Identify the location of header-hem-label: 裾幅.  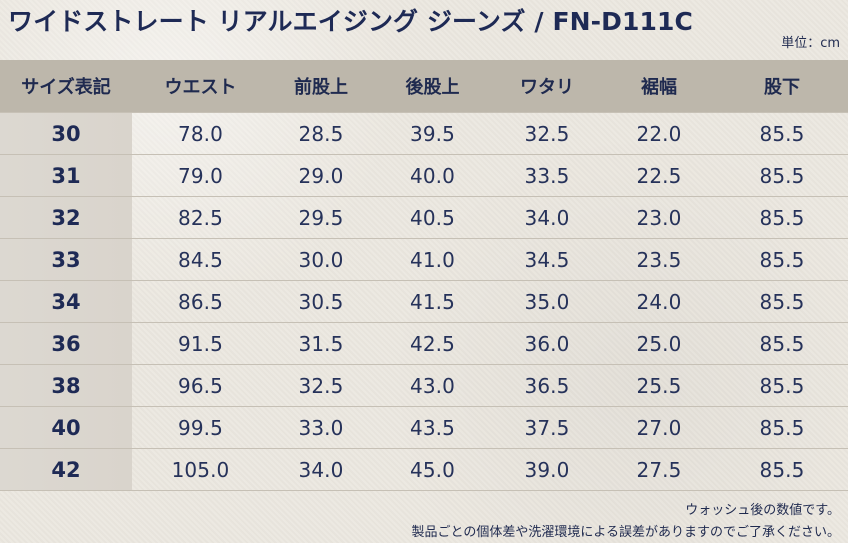
(659, 86).